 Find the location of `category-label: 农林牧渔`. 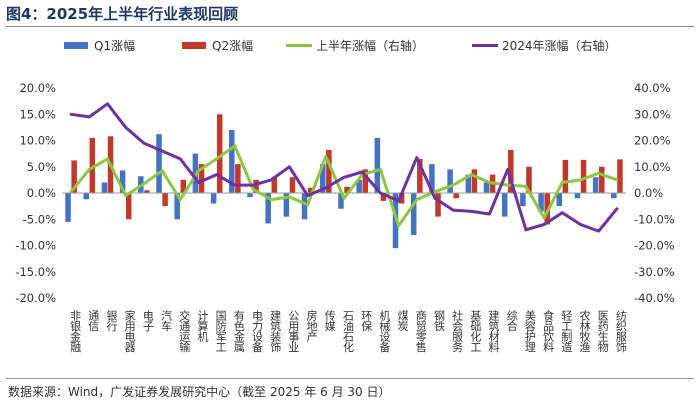

category-label: 农林牧渔 is located at coordinates (584, 331).